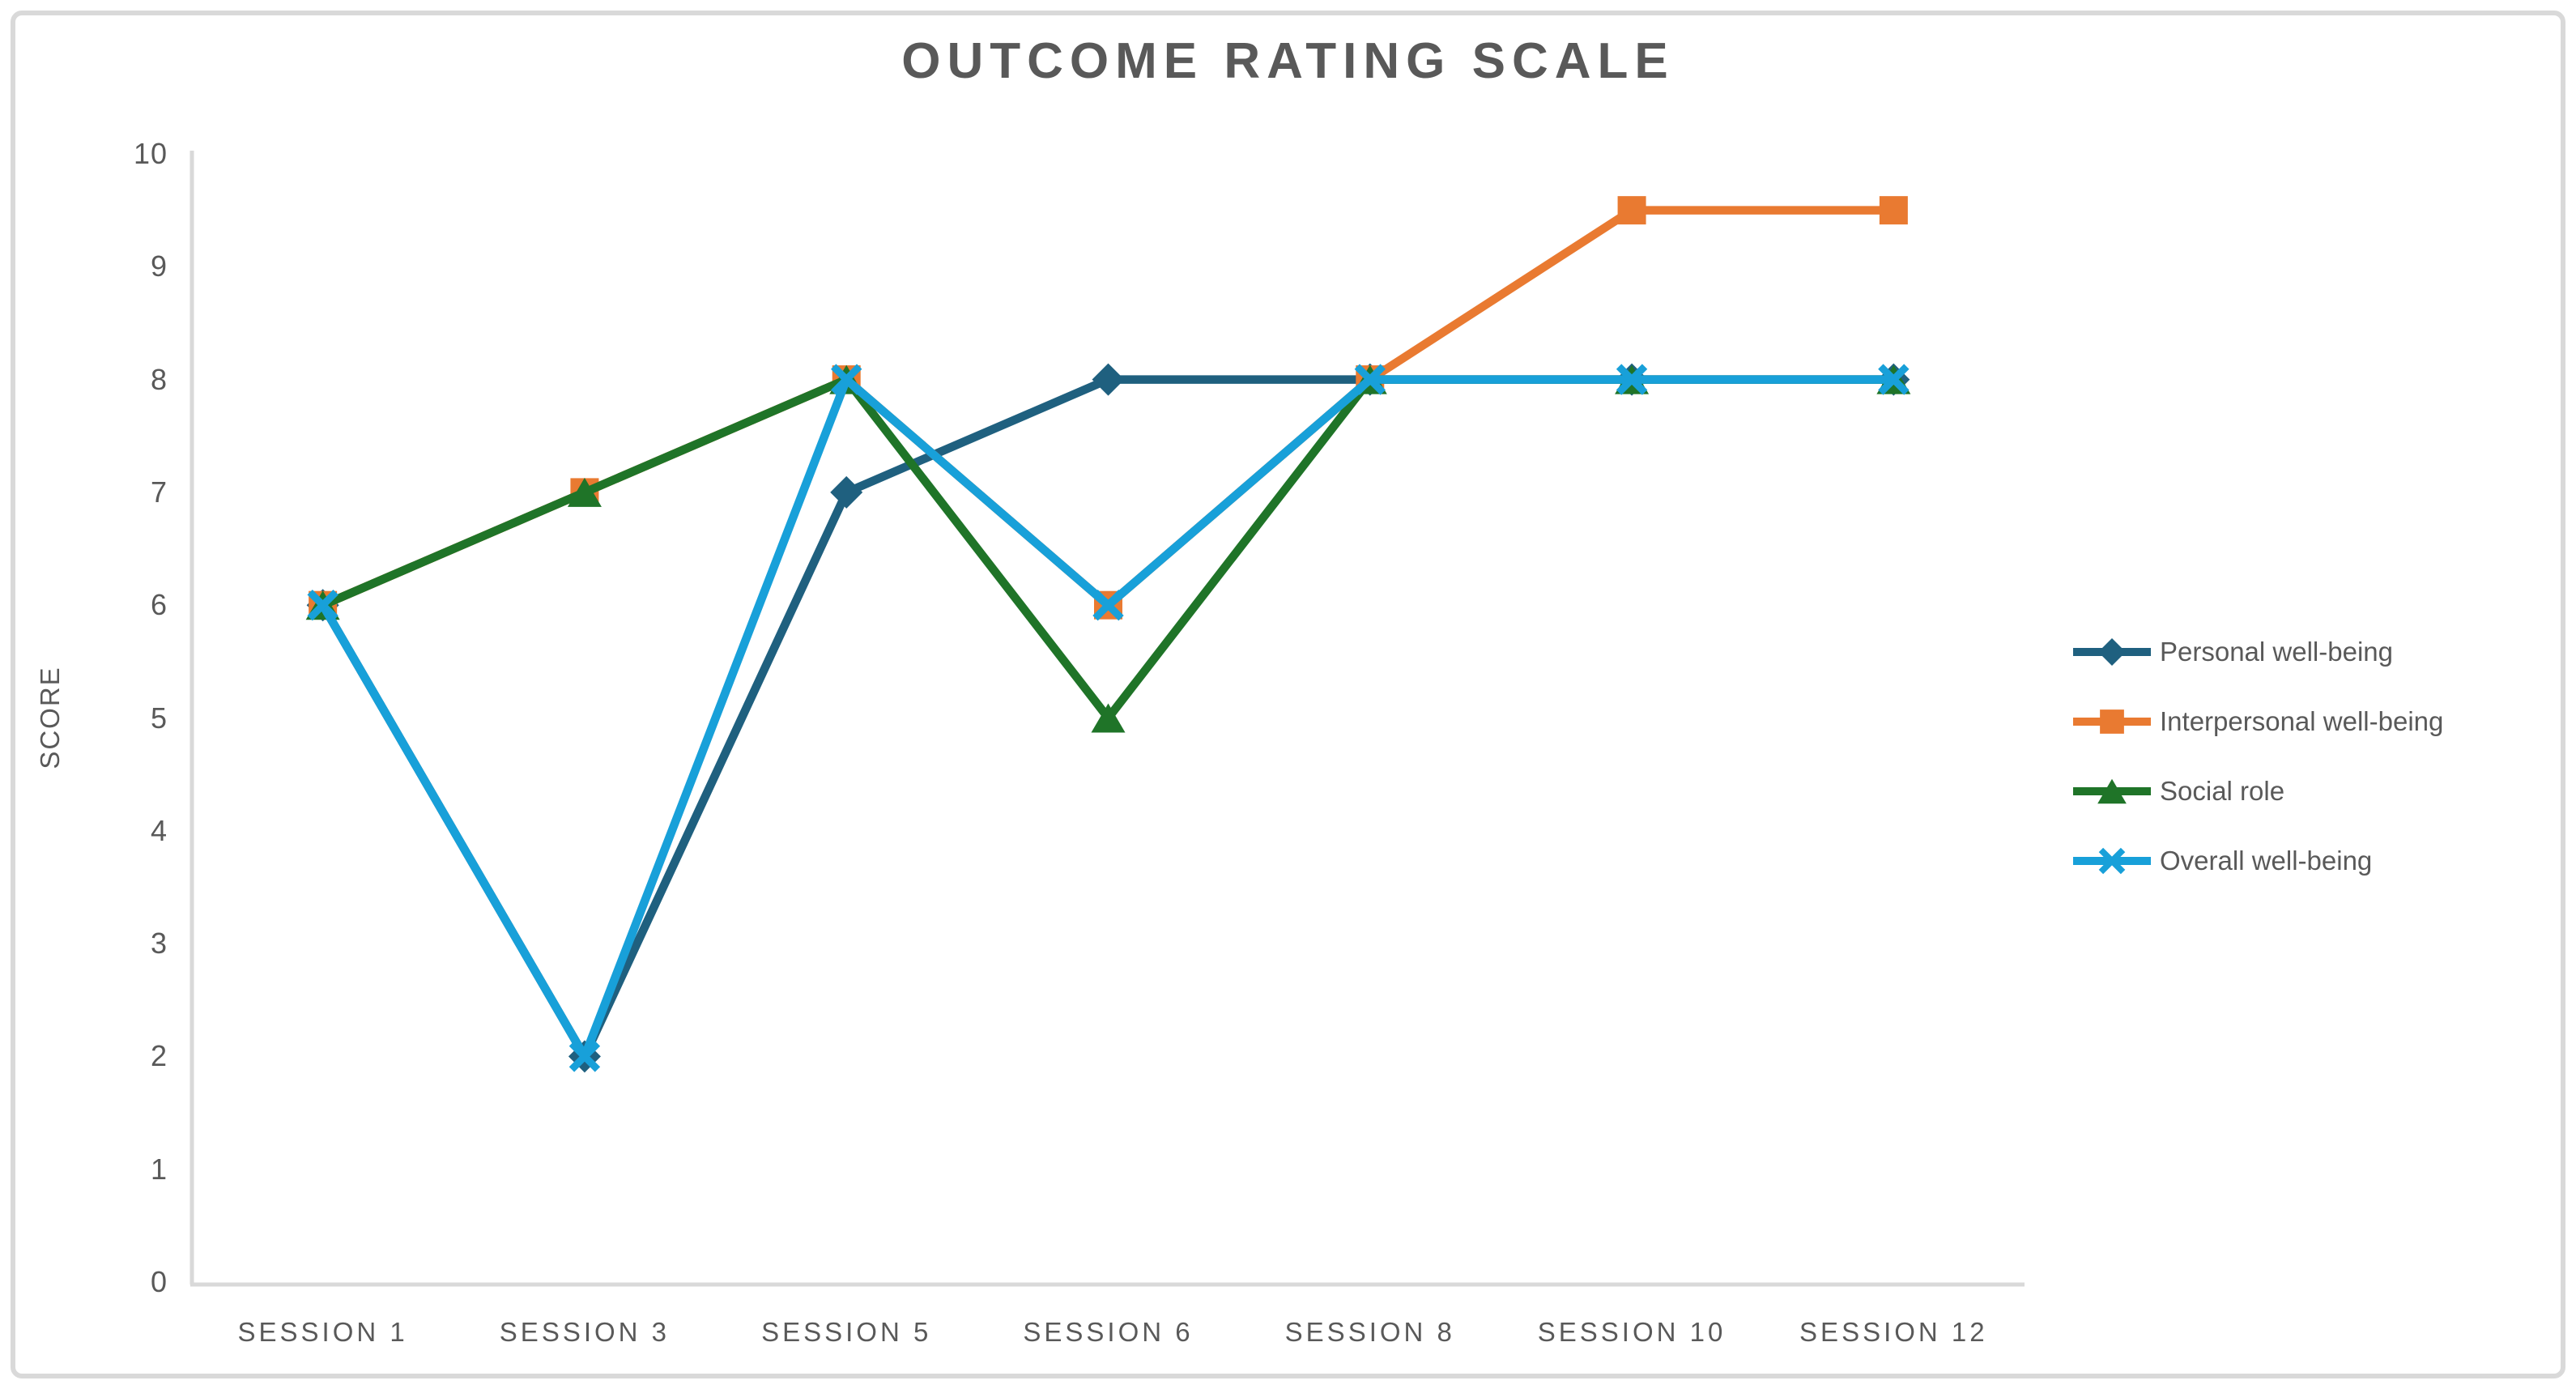  What do you see at coordinates (585, 1332) in the screenshot?
I see `x-tick-label: SESSION 3` at bounding box center [585, 1332].